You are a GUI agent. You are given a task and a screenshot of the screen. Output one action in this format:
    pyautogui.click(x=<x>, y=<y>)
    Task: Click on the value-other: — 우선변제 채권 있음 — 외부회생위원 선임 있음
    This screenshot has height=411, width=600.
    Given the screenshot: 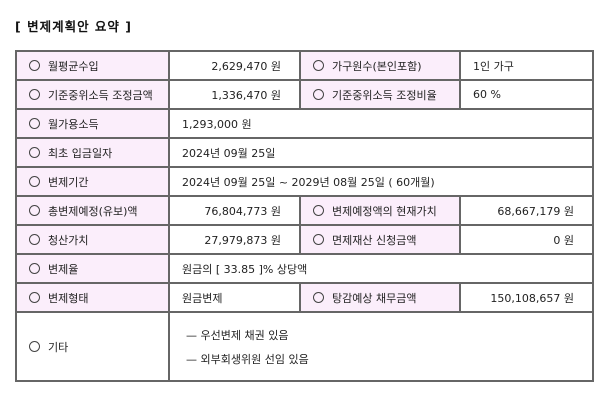 What is the action you would take?
    pyautogui.click(x=381, y=346)
    